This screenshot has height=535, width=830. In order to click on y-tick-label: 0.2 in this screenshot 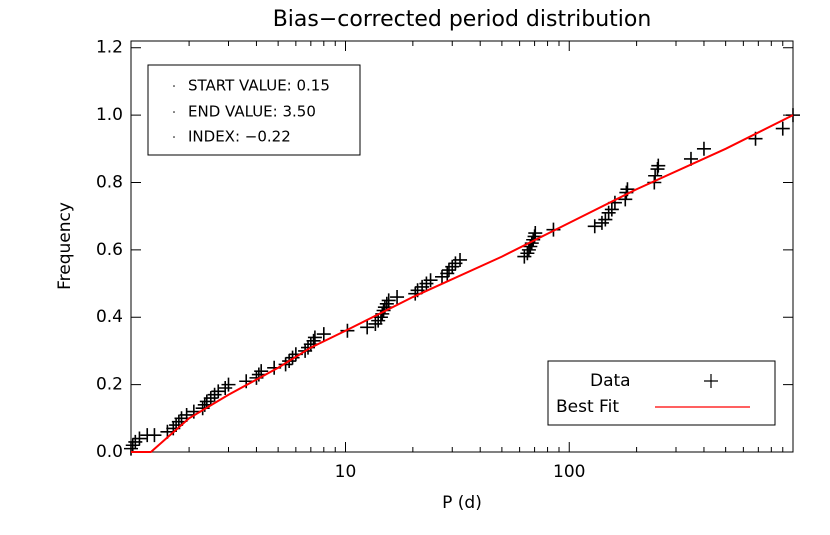, I will do `click(109, 385)`.